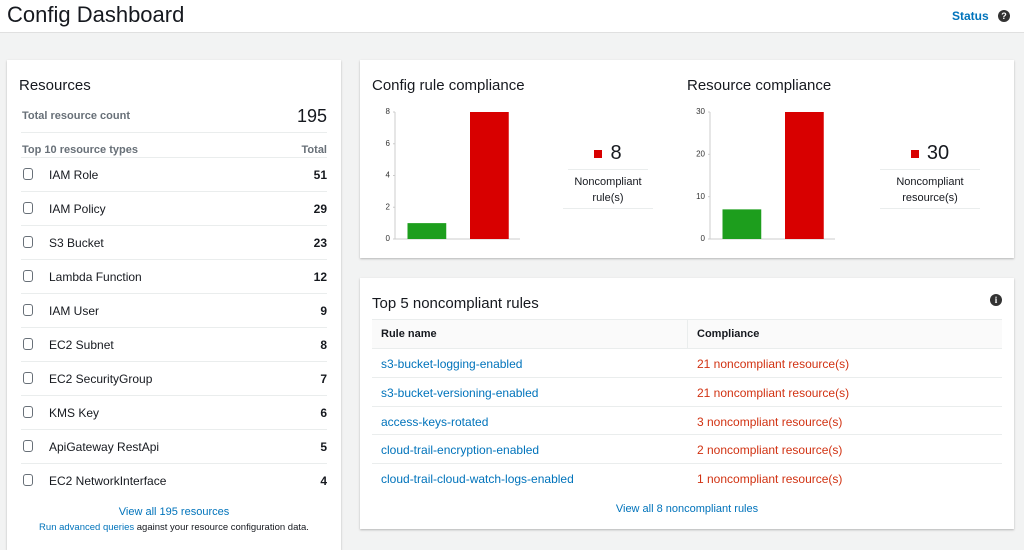  I want to click on resource-row: IAM Policy 29, so click(174, 208).